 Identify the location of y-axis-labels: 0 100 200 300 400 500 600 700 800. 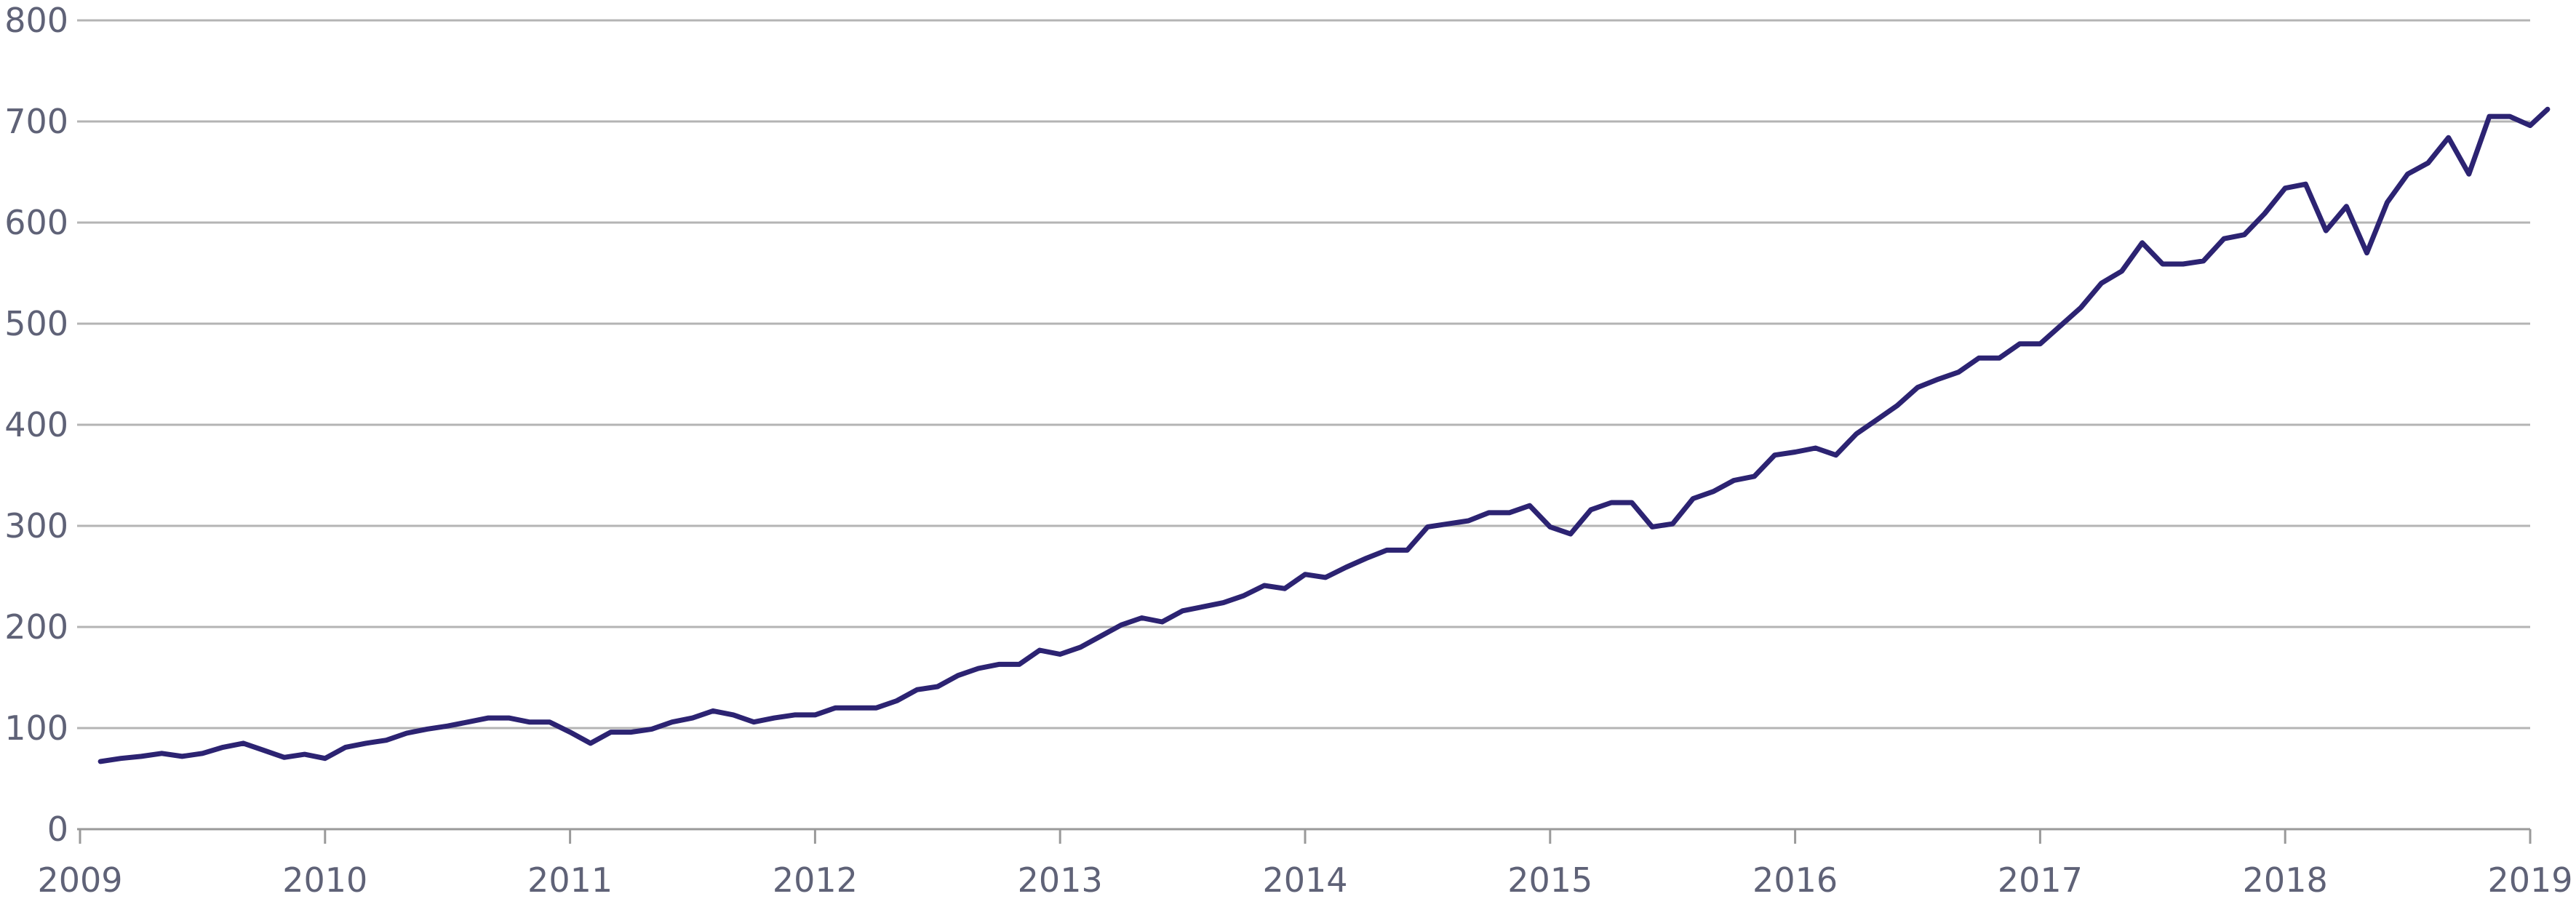
(36, 425).